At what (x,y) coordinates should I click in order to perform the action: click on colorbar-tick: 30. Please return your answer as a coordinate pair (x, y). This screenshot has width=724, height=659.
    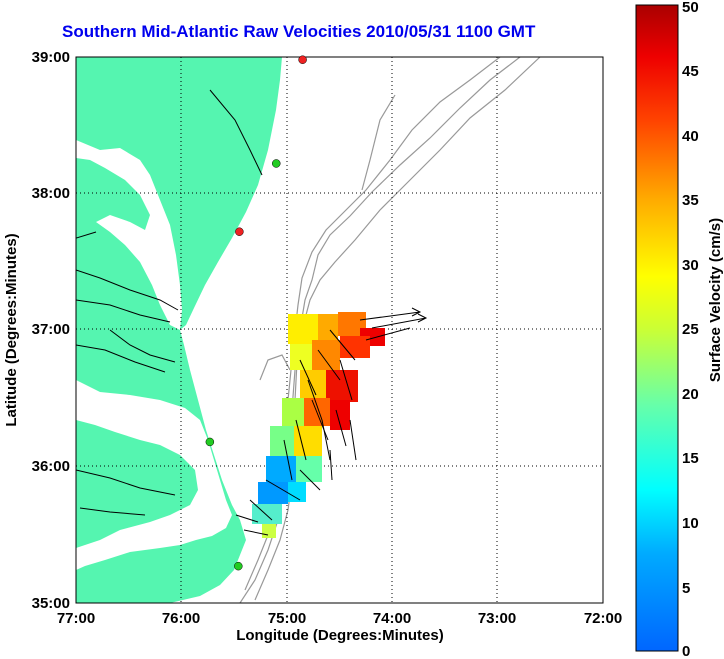
    Looking at the image, I should click on (690, 265).